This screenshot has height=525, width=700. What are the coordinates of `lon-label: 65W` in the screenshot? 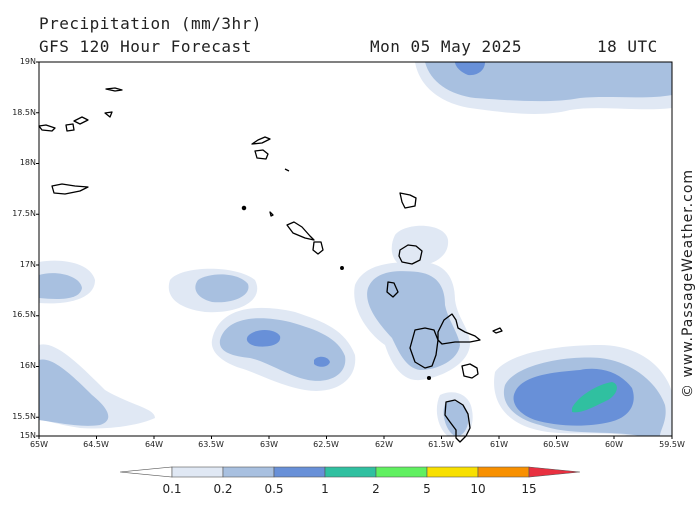 It's located at (39, 444).